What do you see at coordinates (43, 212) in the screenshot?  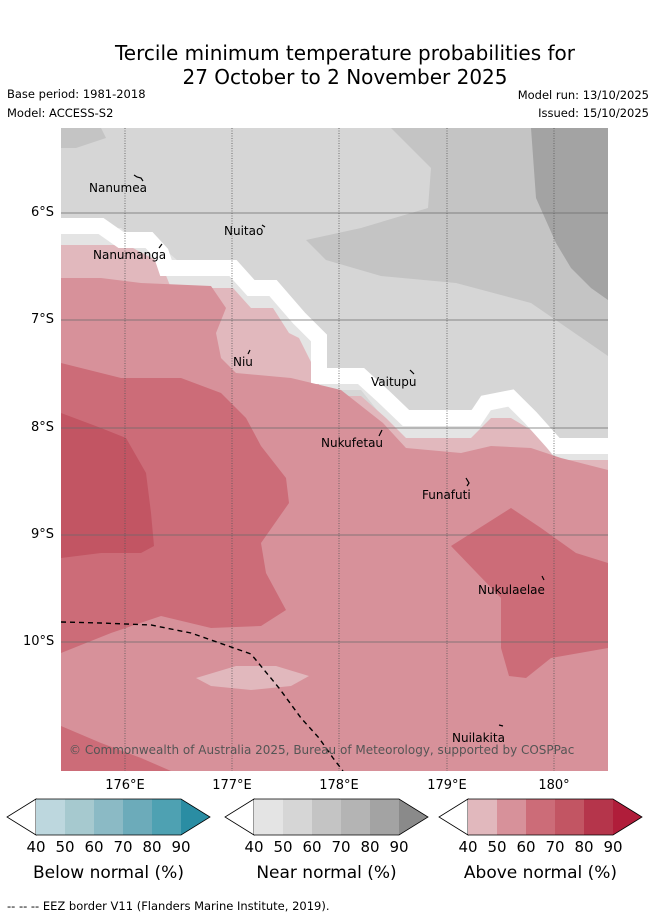 I see `lat-label: 6°S` at bounding box center [43, 212].